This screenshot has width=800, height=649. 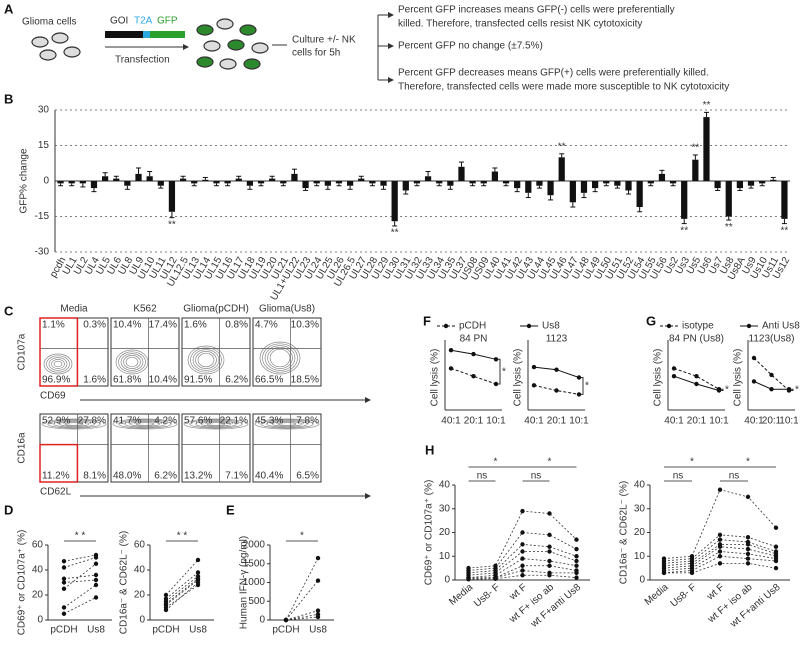 I want to click on highlight-box, so click(x=59, y=463).